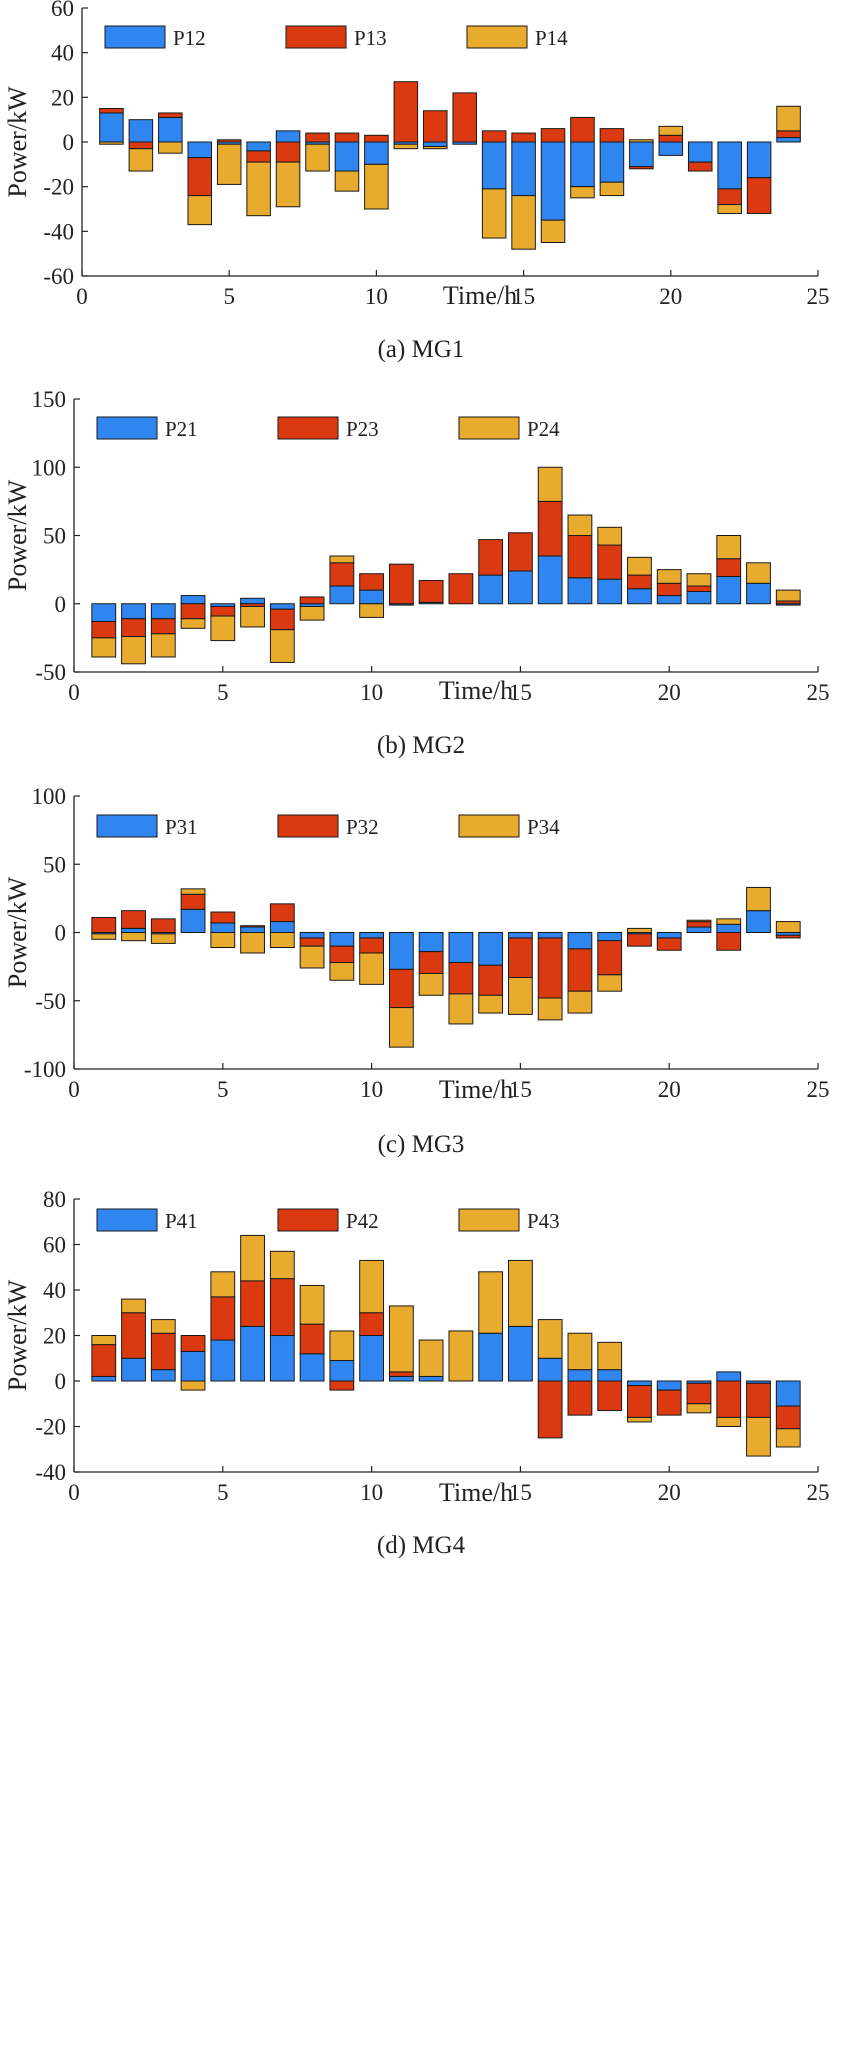  What do you see at coordinates (669, 935) in the screenshot?
I see `bar-p31-t20` at bounding box center [669, 935].